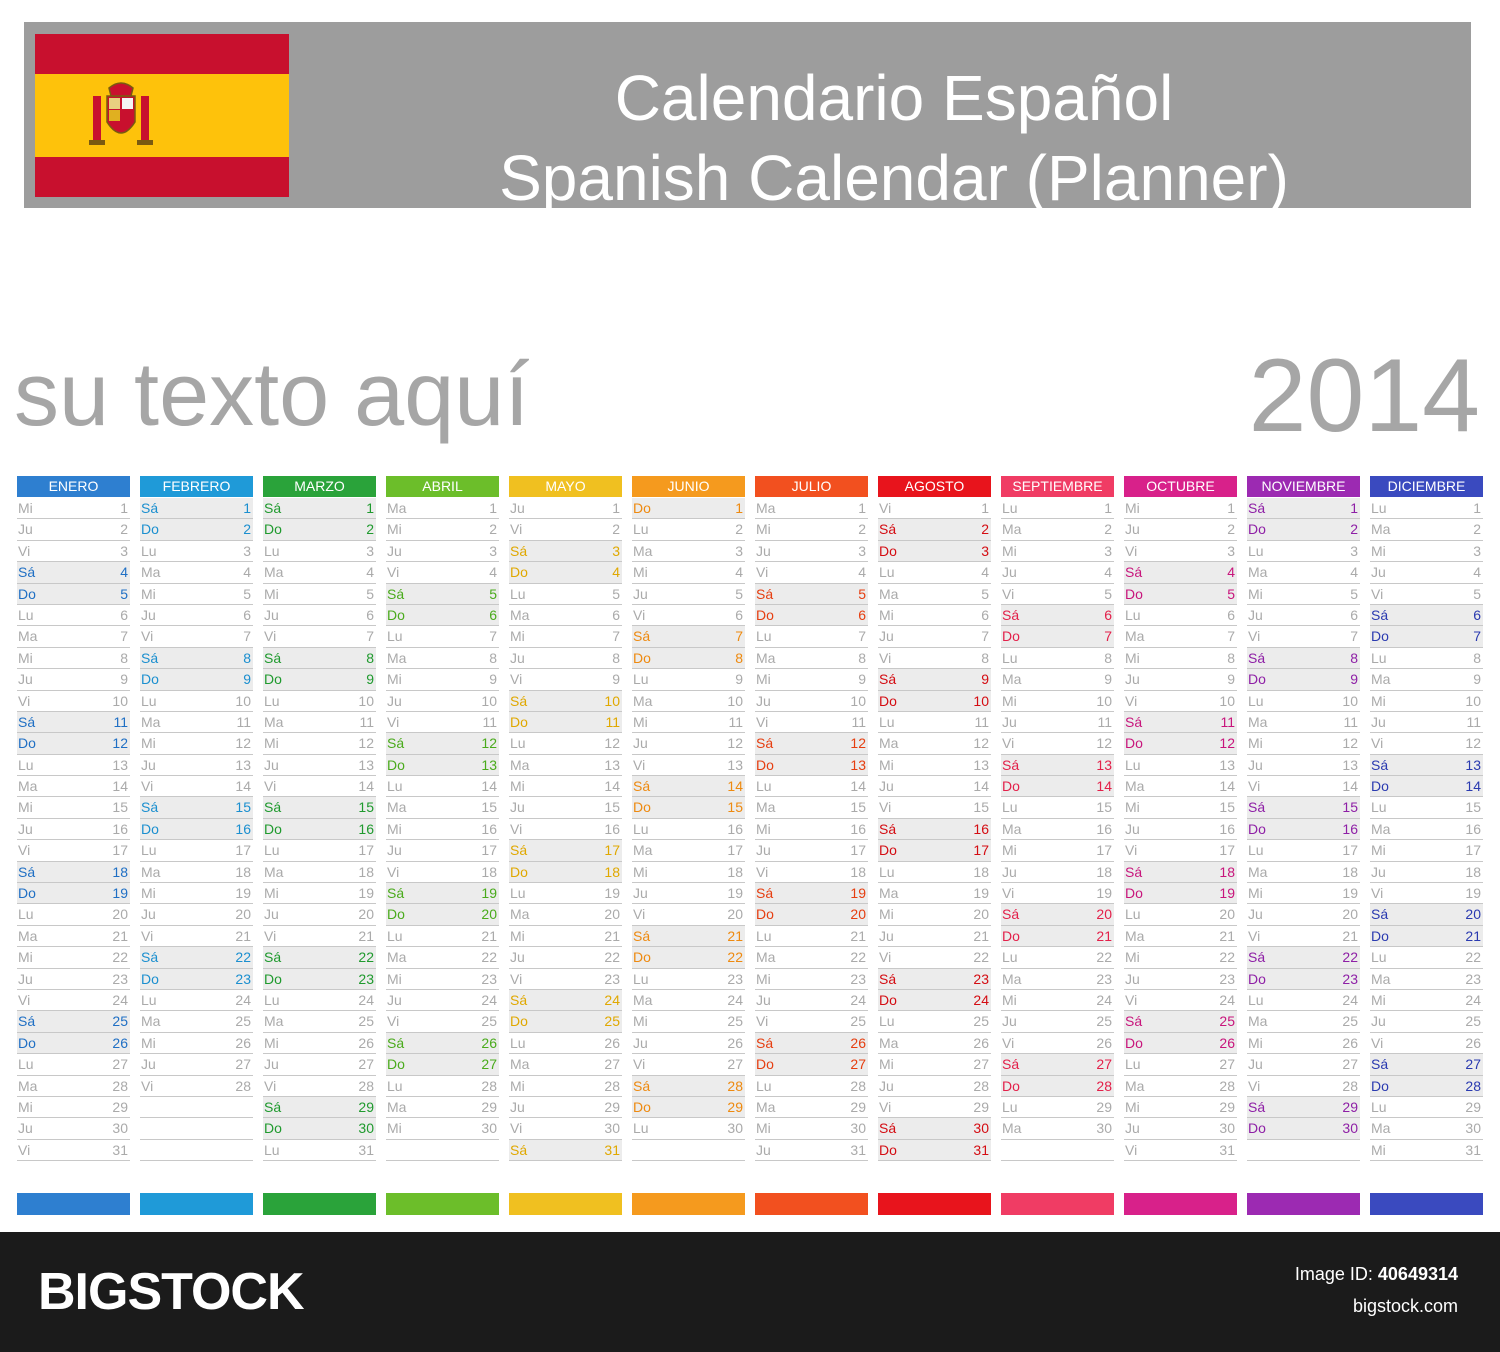 The height and width of the screenshot is (1352, 1500). I want to click on day-row: Lu 28, so click(811, 1086).